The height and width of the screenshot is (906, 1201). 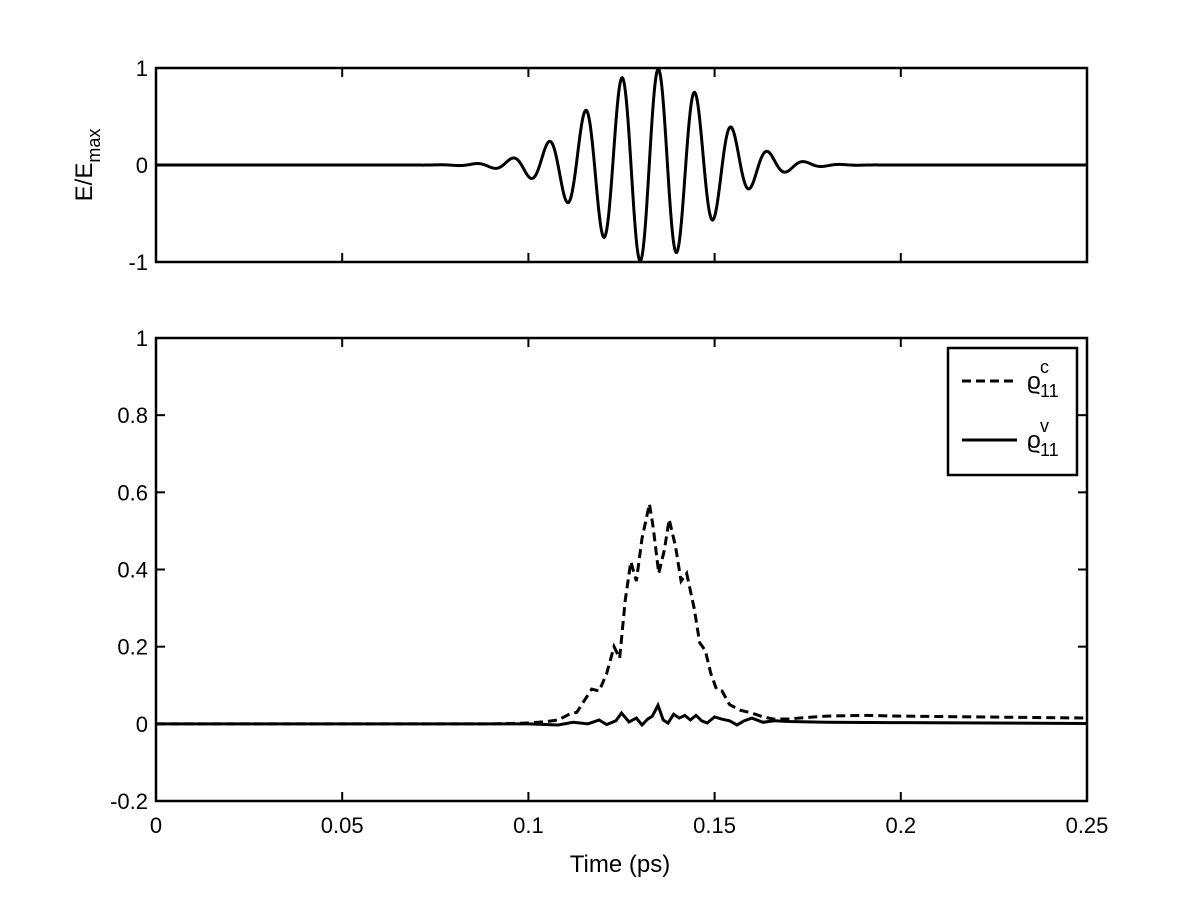 I want to click on x-axis-label: Time (ps), so click(x=620, y=864).